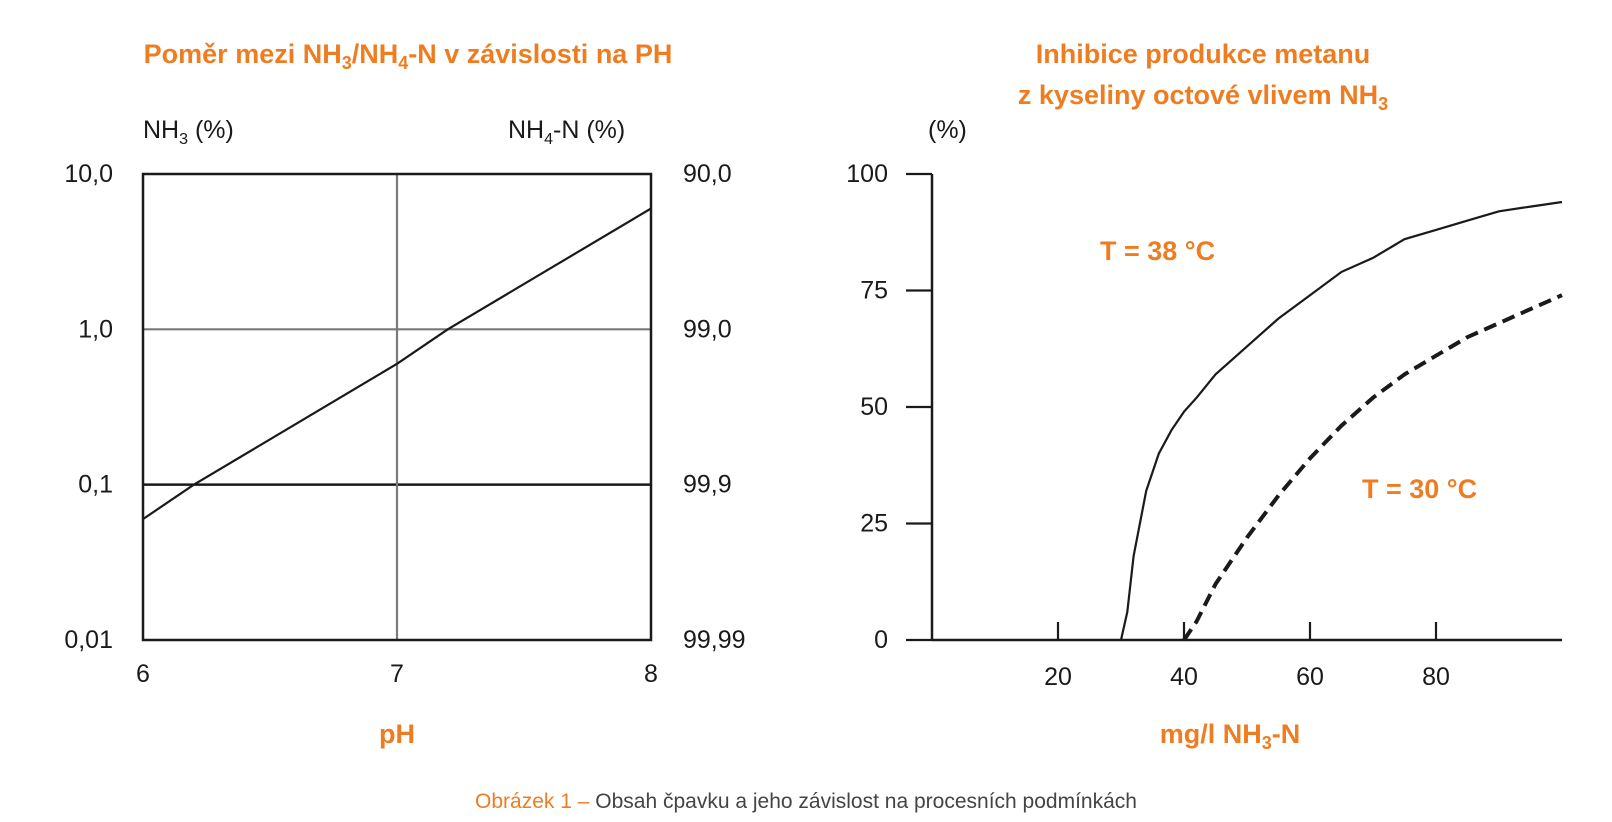  I want to click on chart1-y-right-tick-label: 99,0, so click(707, 329).